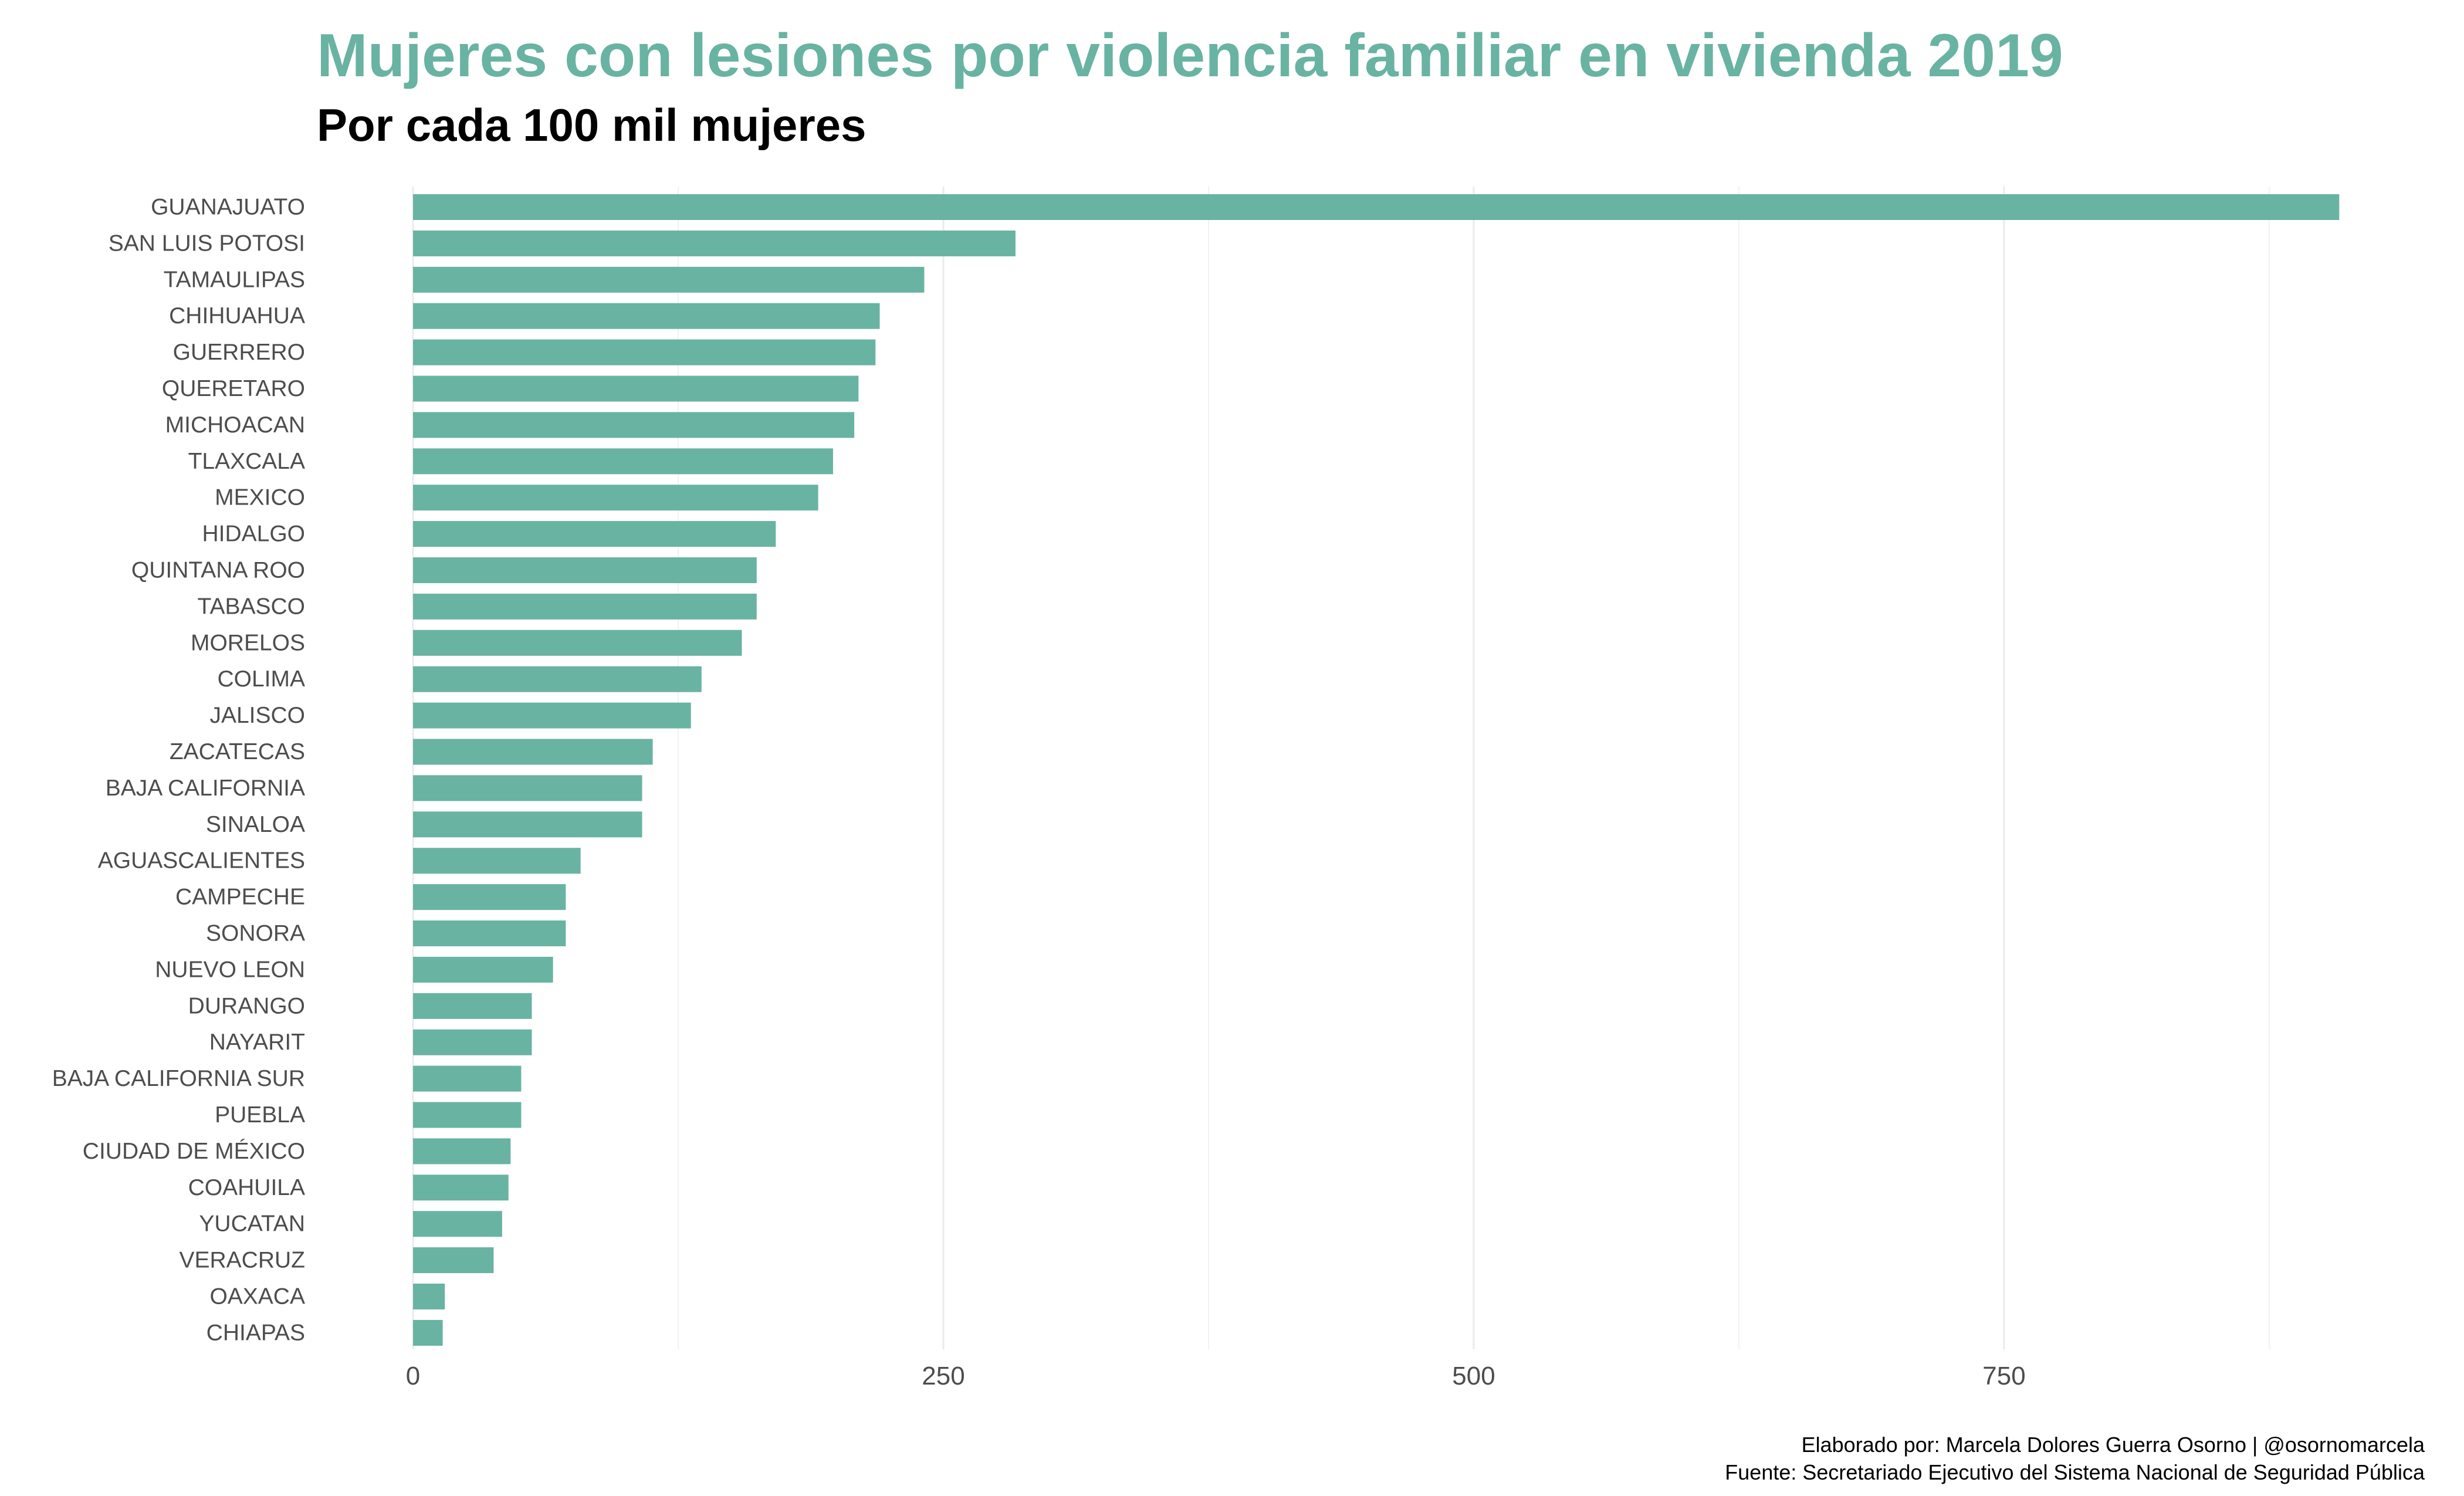  I want to click on x-tick-label: 0, so click(413, 1376).